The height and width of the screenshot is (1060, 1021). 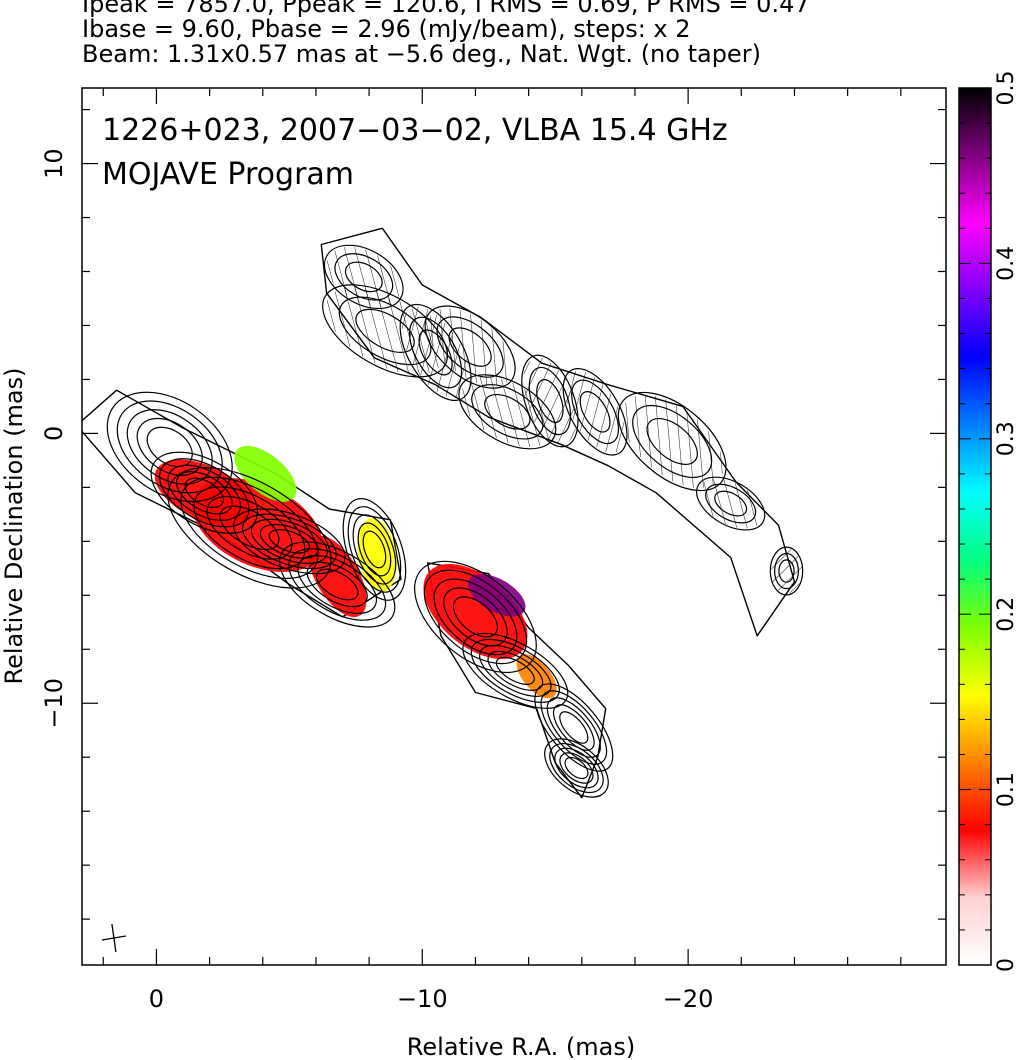 What do you see at coordinates (1006, 263) in the screenshot?
I see `colorbar-label-4: 0.4` at bounding box center [1006, 263].